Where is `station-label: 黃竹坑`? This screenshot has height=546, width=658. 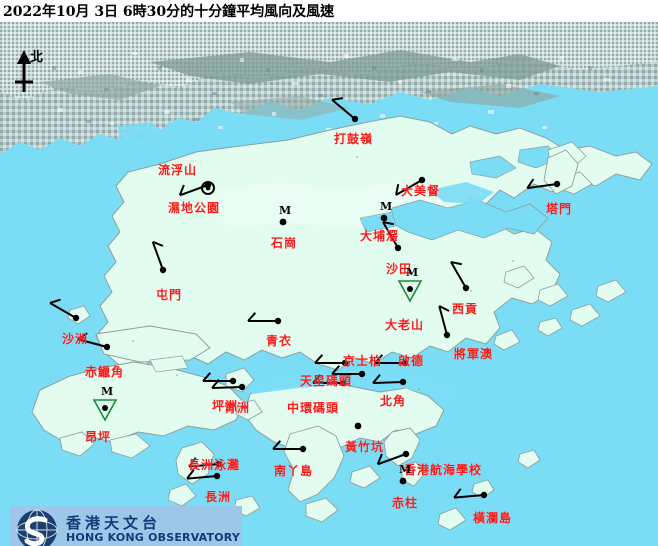
station-label: 黃竹坑 is located at coordinates (365, 447).